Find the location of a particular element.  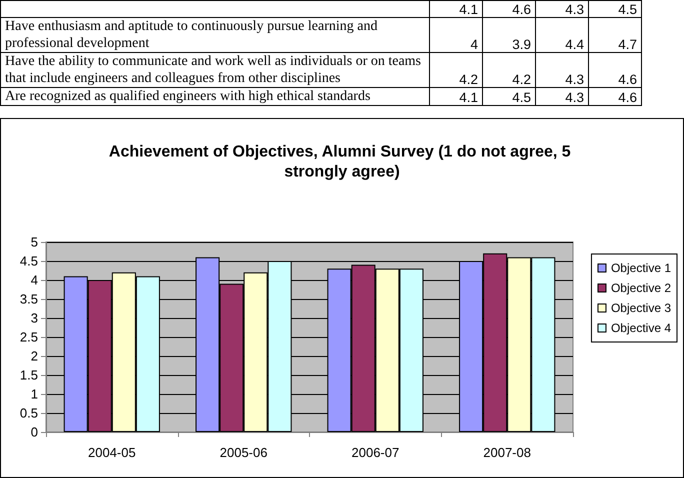

y-tick-label: 2.5 is located at coordinates (29, 337).